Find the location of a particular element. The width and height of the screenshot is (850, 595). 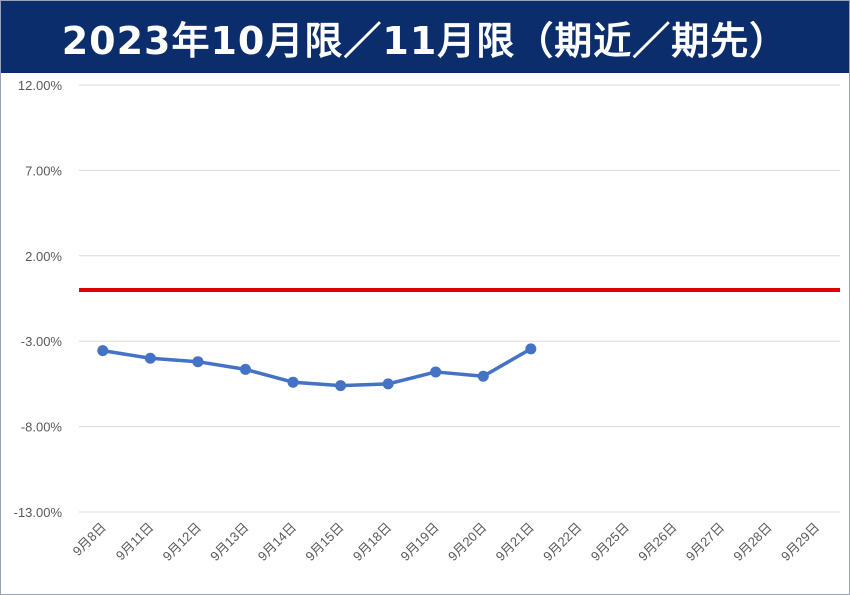

y-tick-label: -3.00% is located at coordinates (42, 341).